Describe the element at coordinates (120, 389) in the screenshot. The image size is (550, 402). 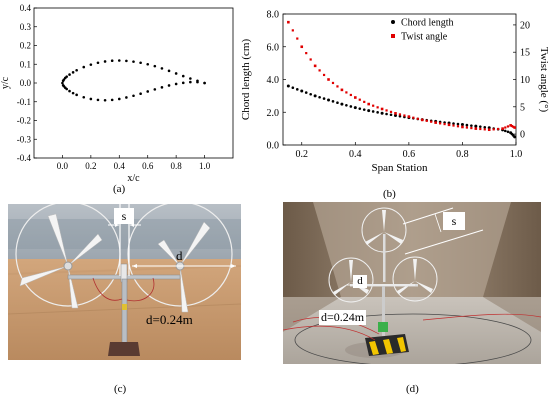
I see `panel-c-label: (c)` at that location.